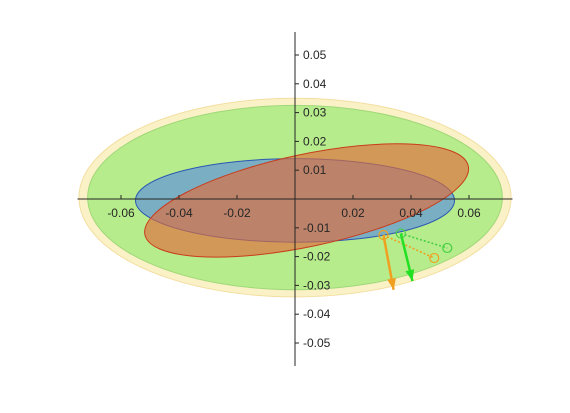 The width and height of the screenshot is (570, 413). What do you see at coordinates (179, 213) in the screenshot?
I see `x-tick-label: -0.04` at bounding box center [179, 213].